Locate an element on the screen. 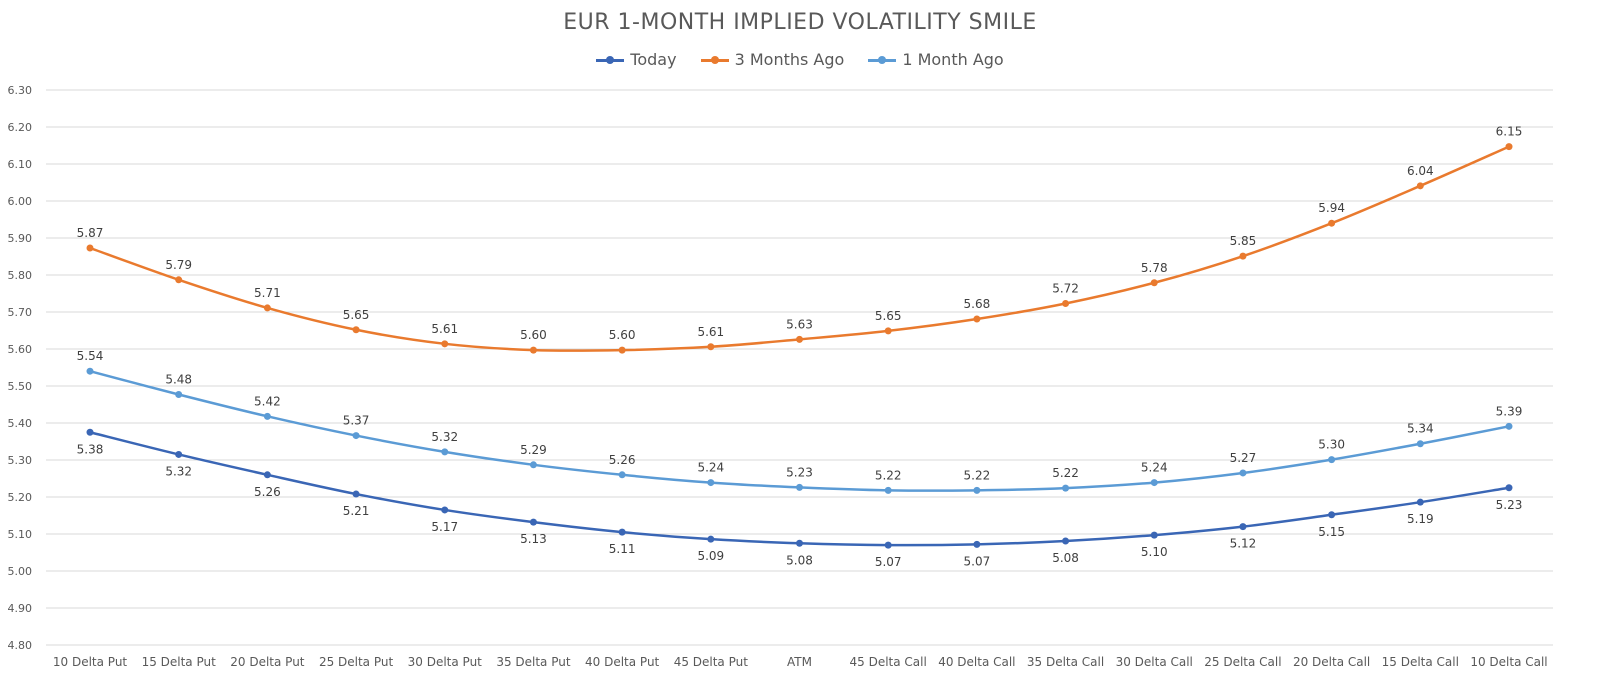 The width and height of the screenshot is (1600, 691). data-label: 5.17 is located at coordinates (444, 527).